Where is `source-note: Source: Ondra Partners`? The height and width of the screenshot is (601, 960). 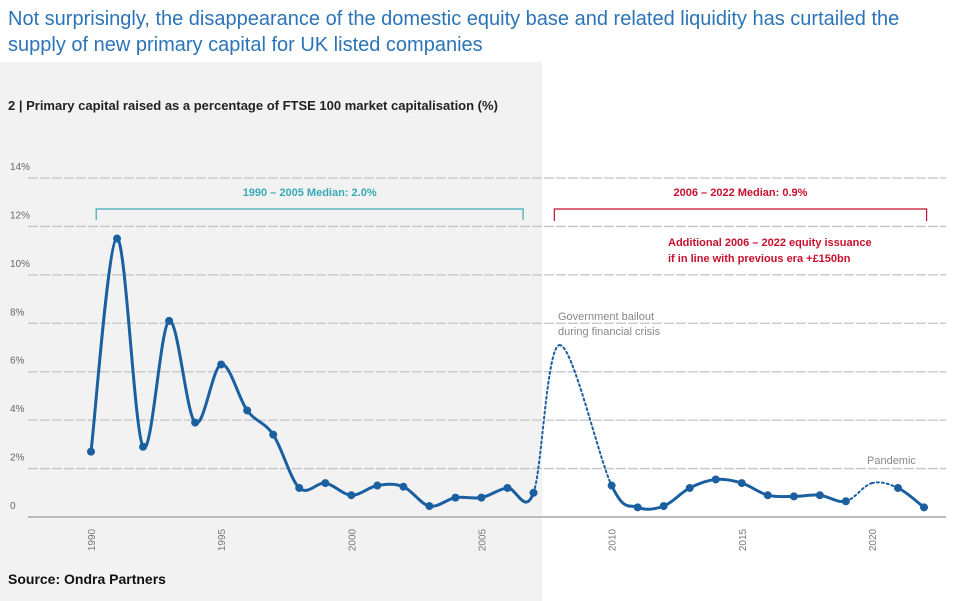 source-note: Source: Ondra Partners is located at coordinates (87, 579).